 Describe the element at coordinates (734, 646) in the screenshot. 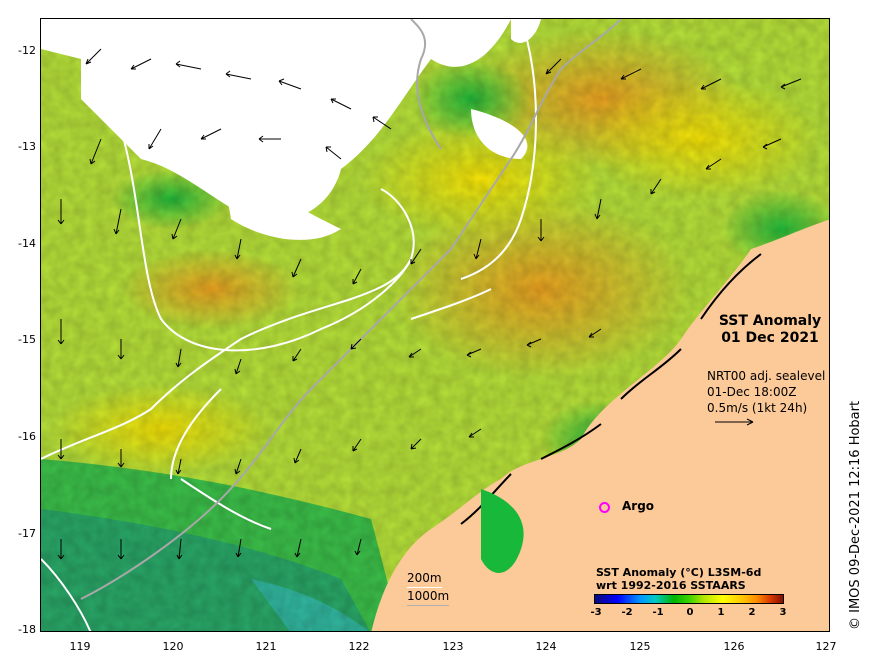

I see `x-tick-label: 126` at that location.